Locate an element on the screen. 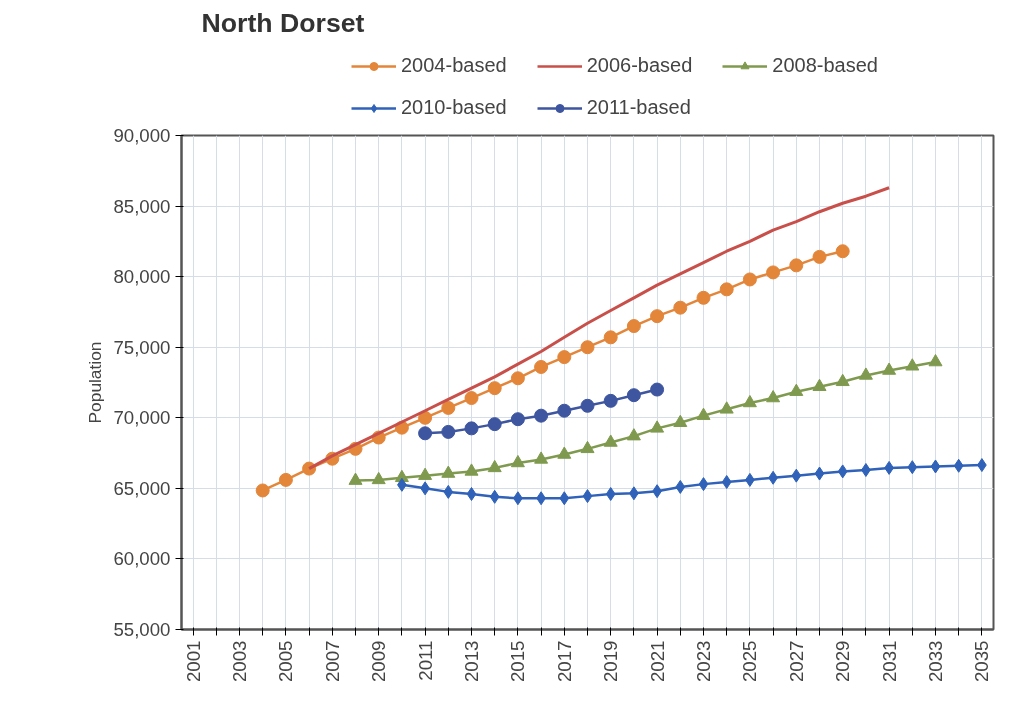 Image resolution: width=1032 pixels, height=728 pixels. x-tick-label: 2009 is located at coordinates (379, 661).